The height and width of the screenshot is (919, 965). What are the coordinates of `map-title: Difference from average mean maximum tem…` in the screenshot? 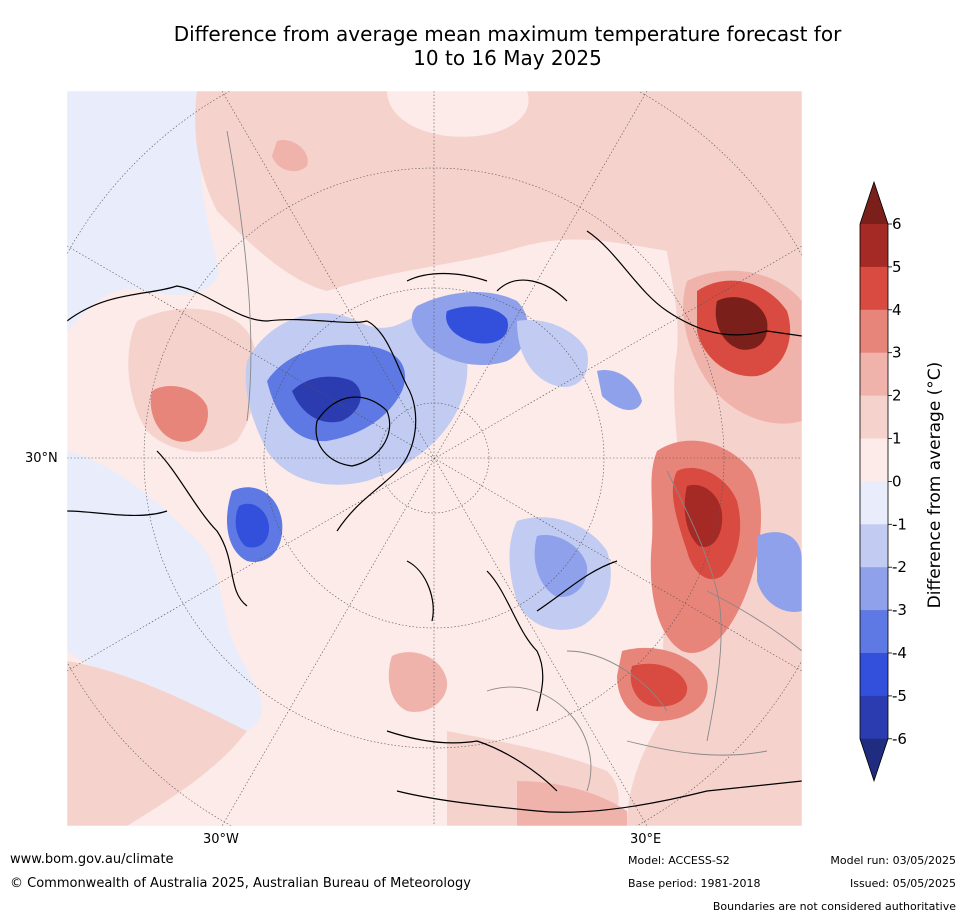 It's located at (507, 46).